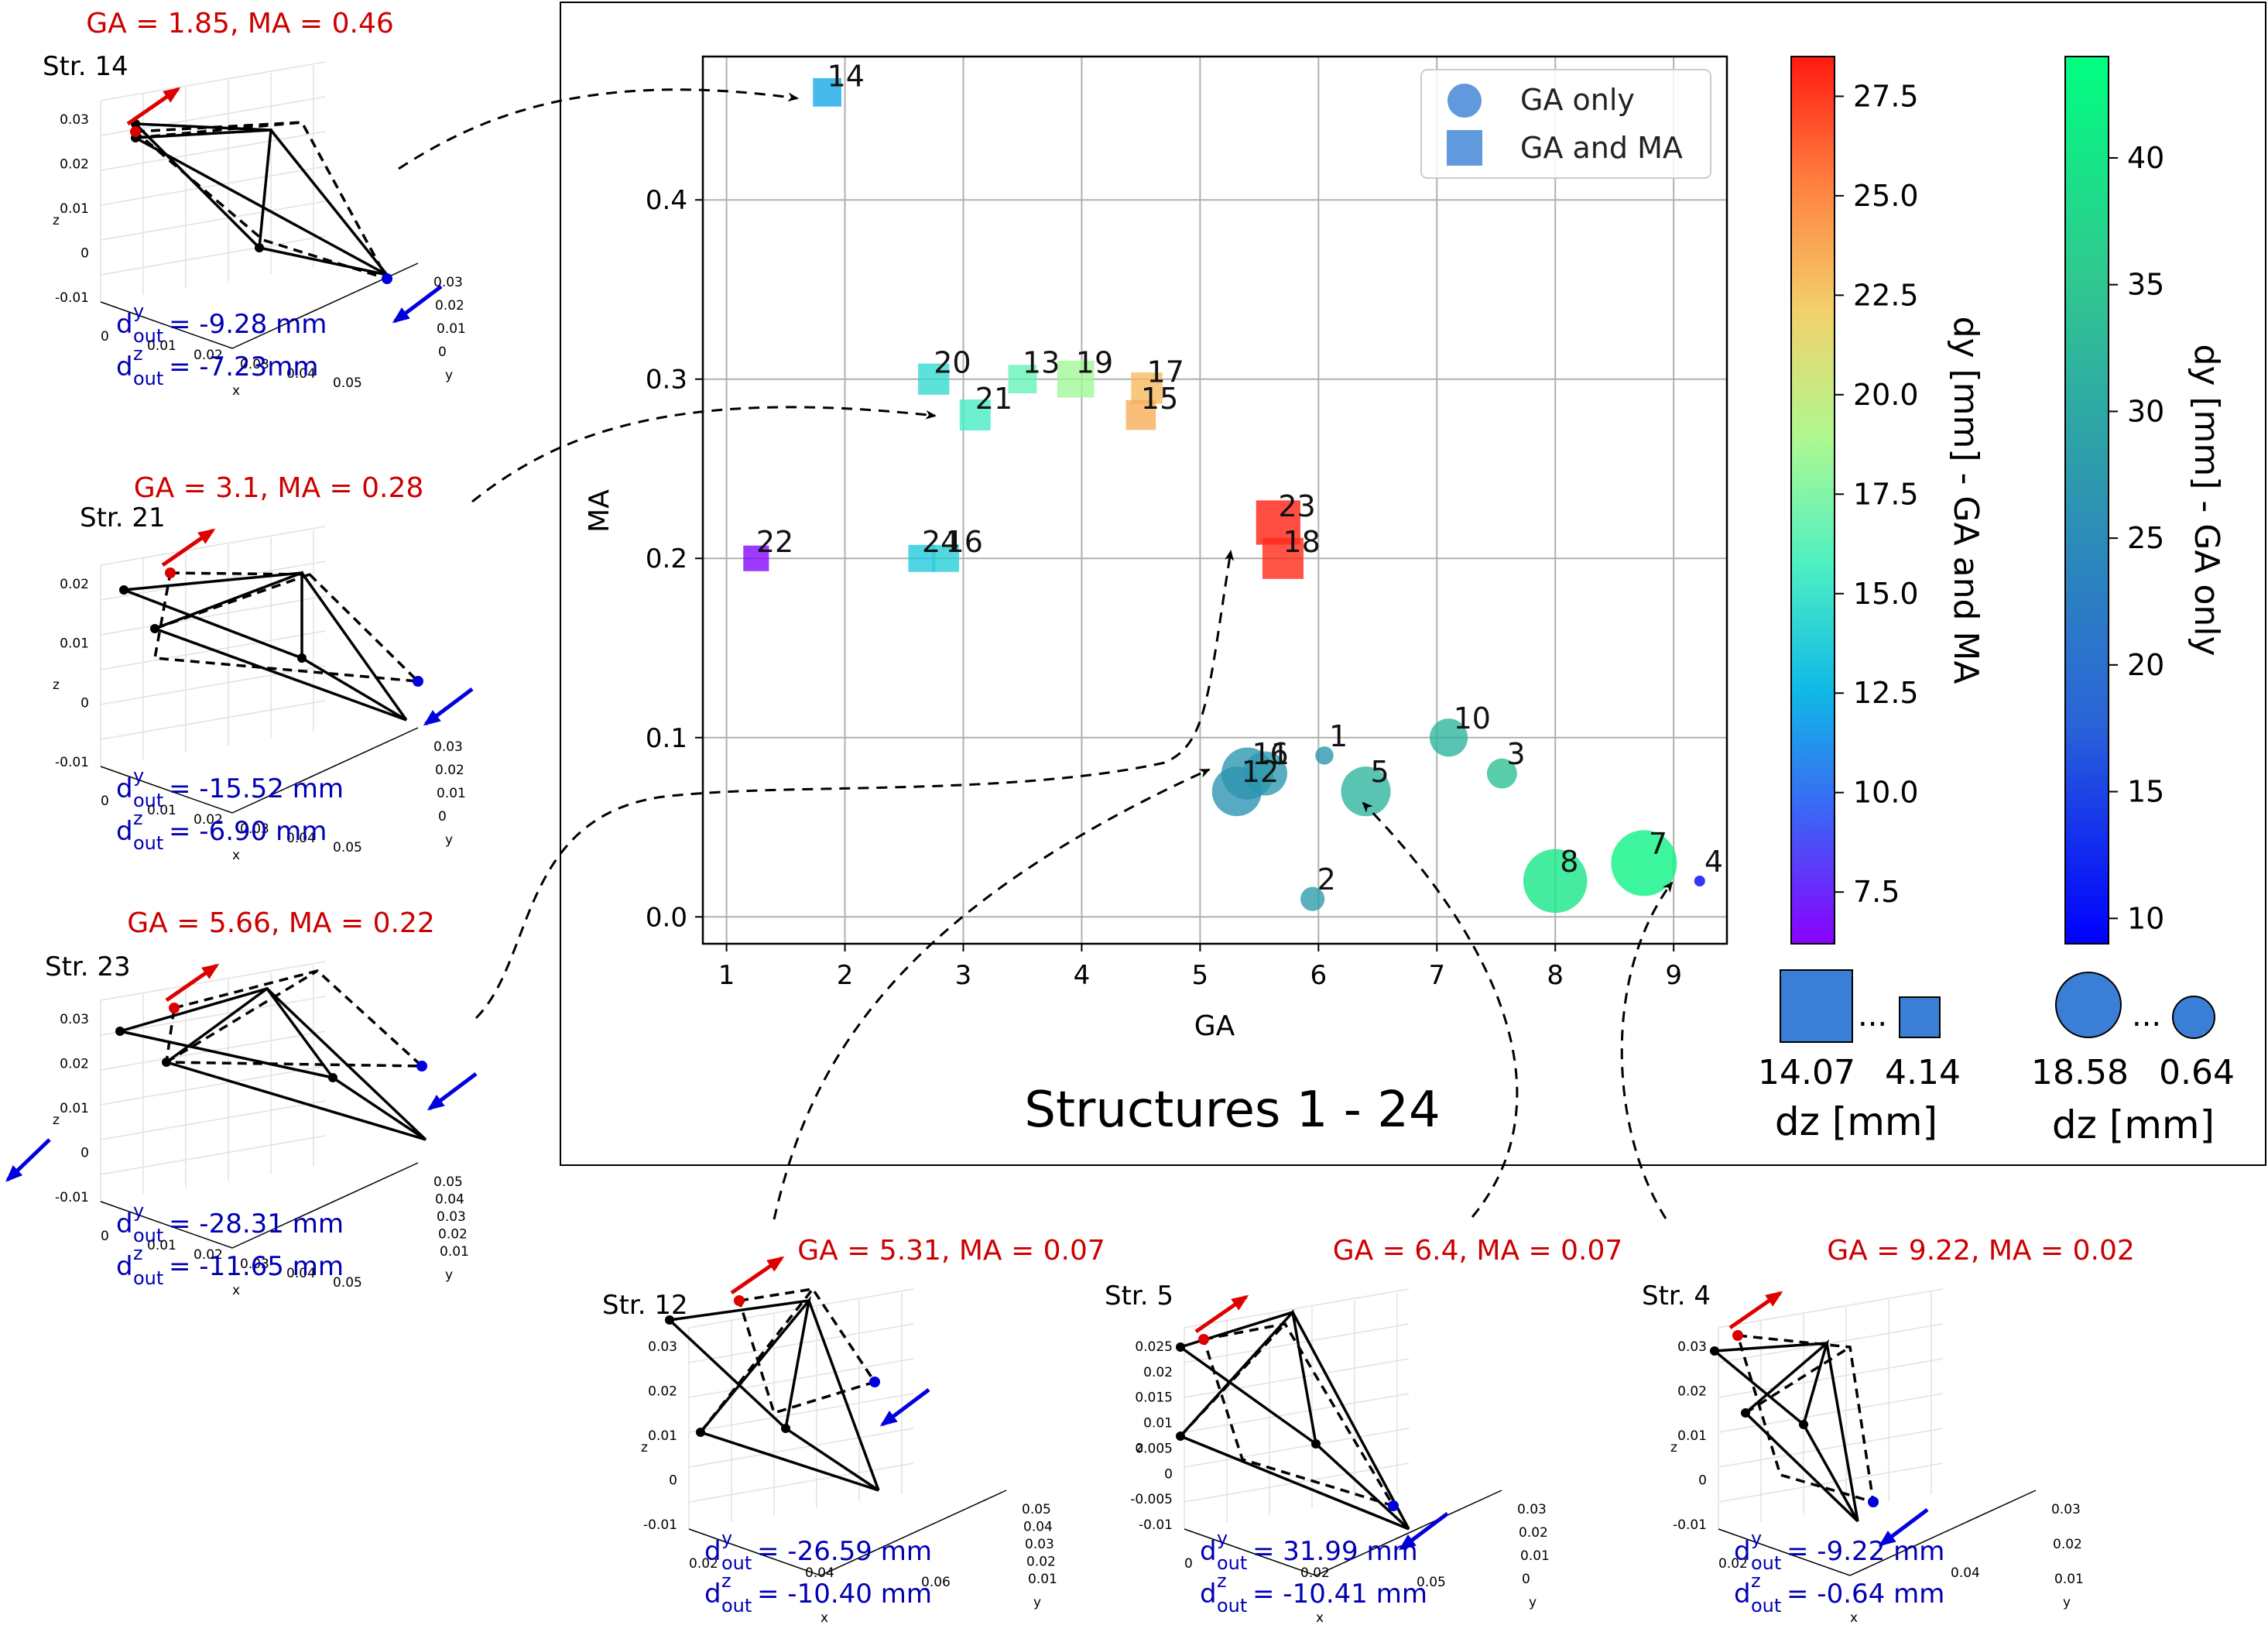 Image resolution: width=2268 pixels, height=1632 pixels. Describe the element at coordinates (1319, 976) in the screenshot. I see `x-tick-label: 6` at that location.